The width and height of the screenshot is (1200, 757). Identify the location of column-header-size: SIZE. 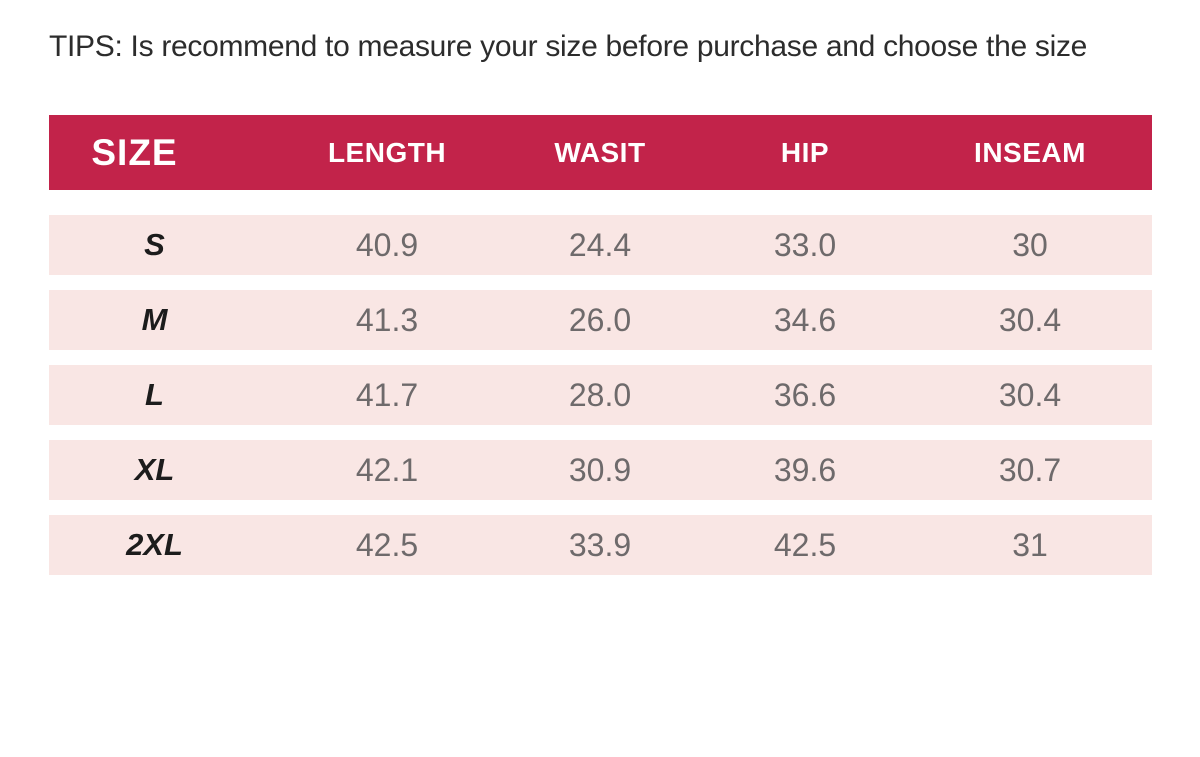
(134, 152).